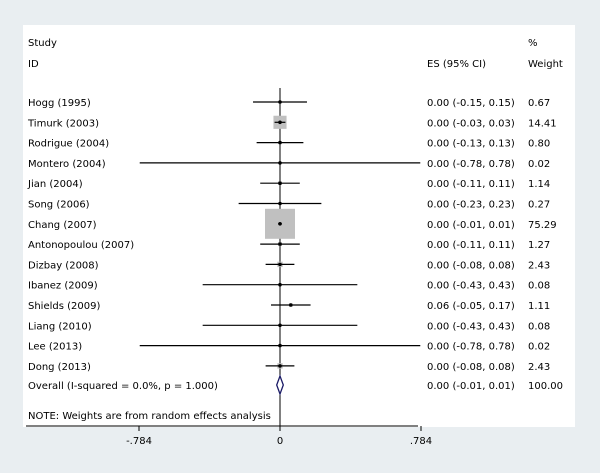 The image size is (600, 473). I want to click on weight-text: 1.27, so click(539, 245).